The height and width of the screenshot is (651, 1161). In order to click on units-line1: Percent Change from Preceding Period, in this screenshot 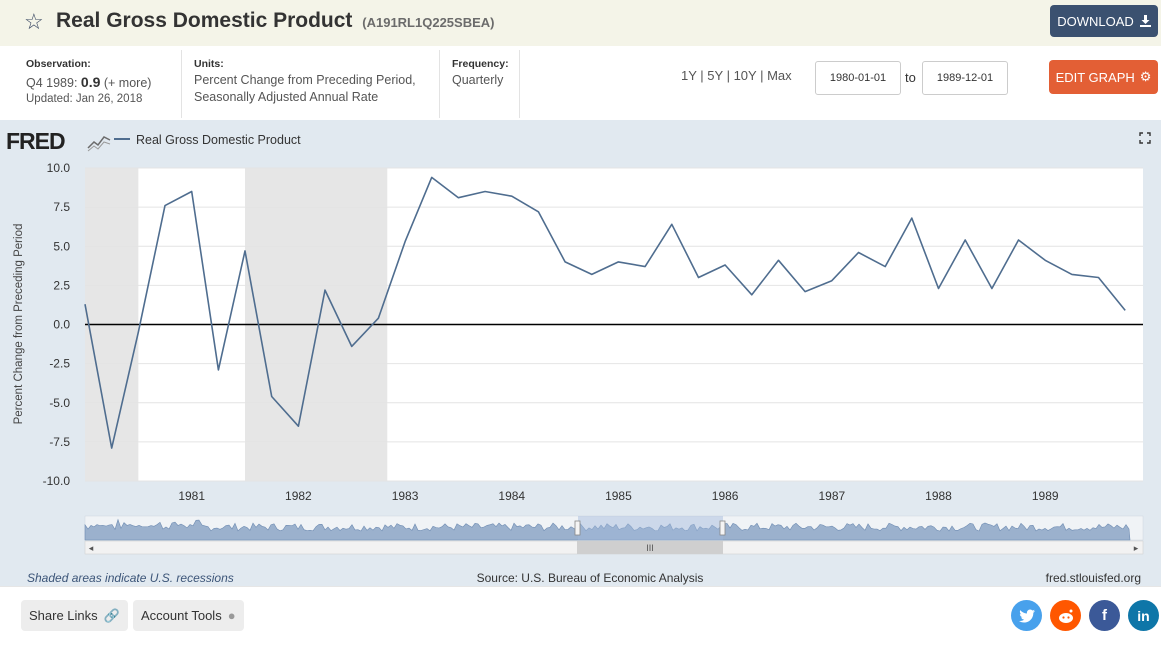, I will do `click(305, 80)`.